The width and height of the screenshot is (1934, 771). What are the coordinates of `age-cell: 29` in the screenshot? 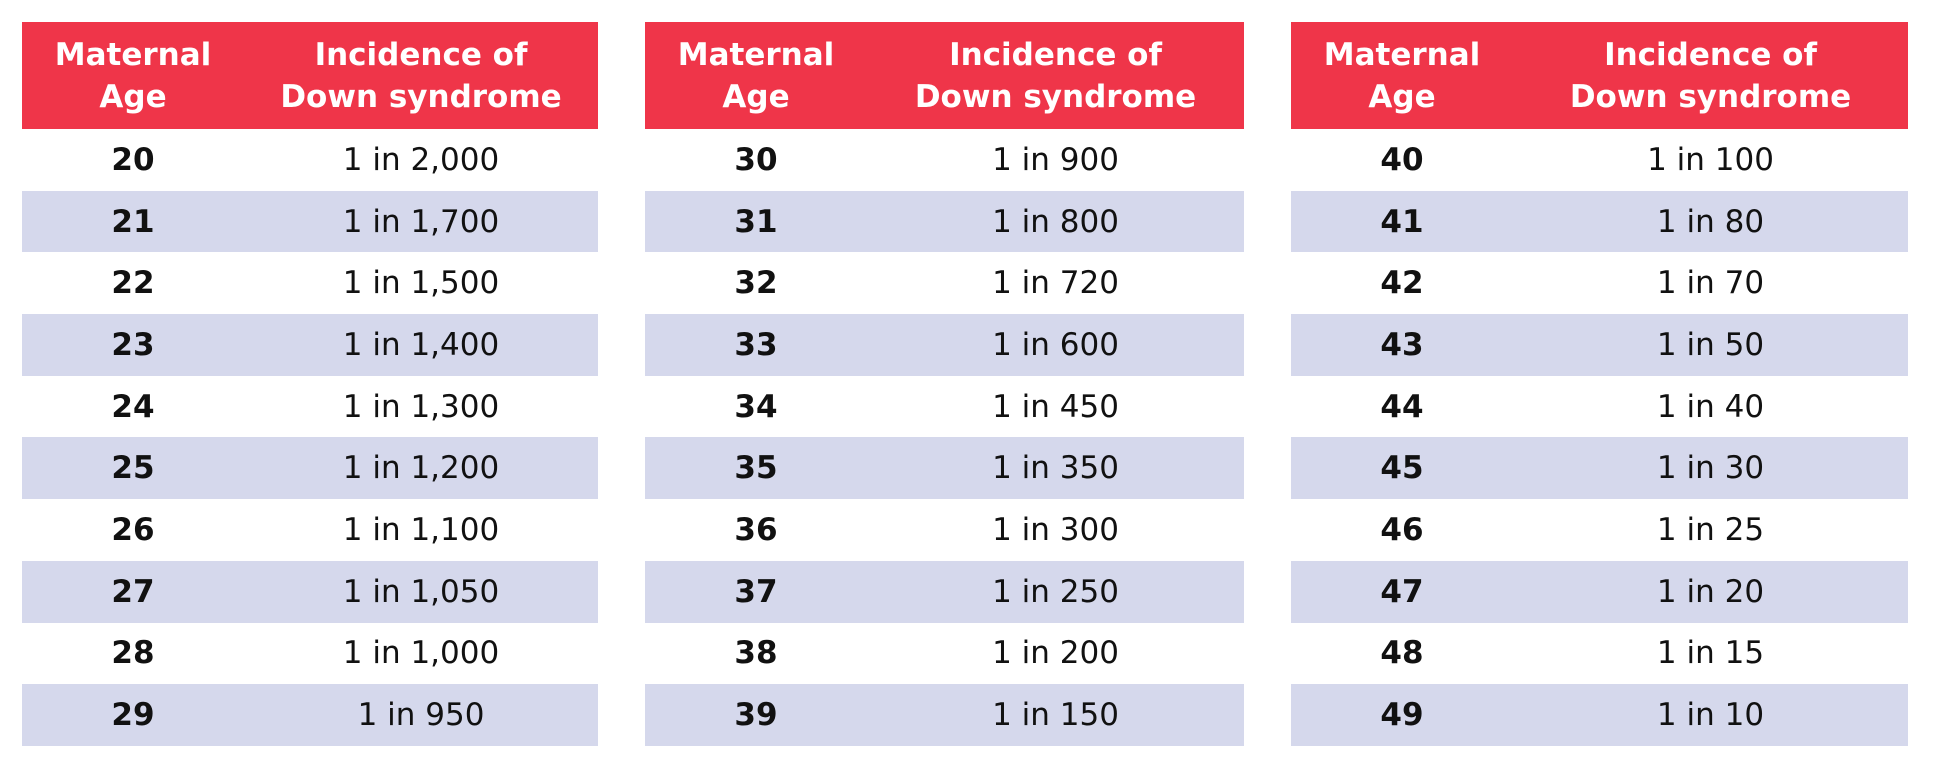 It's located at (133, 715).